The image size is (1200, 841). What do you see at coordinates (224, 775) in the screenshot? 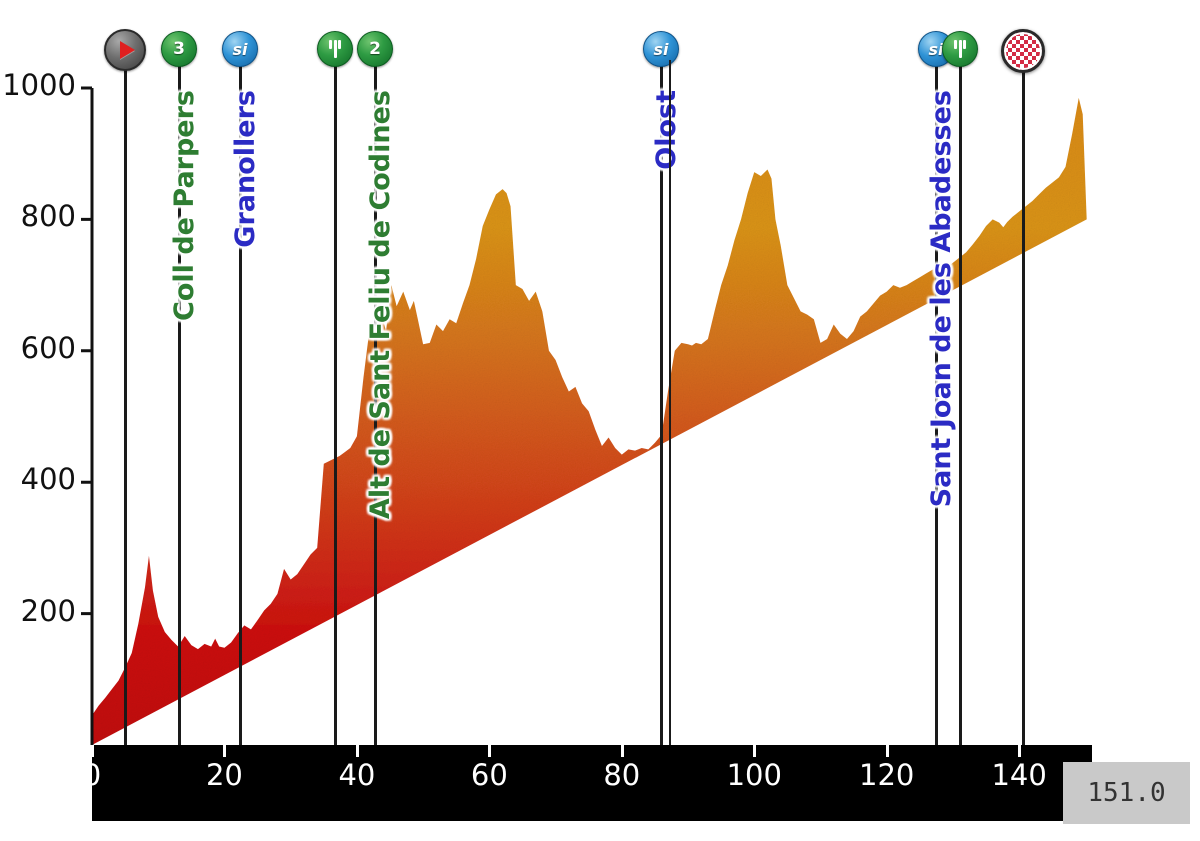
I see `x-axis-tick-label: 20` at bounding box center [224, 775].